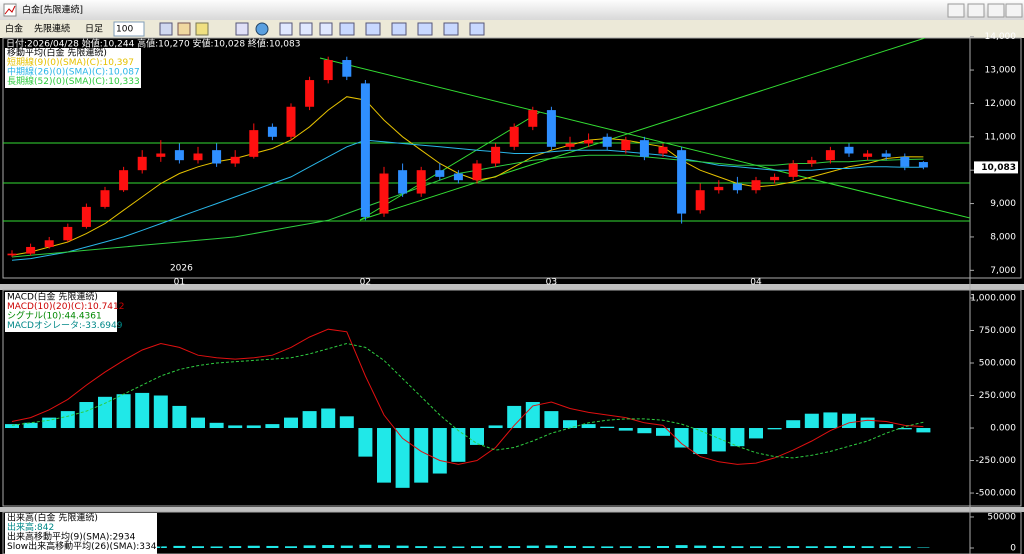 The height and width of the screenshot is (554, 1024). Describe the element at coordinates (129, 29) in the screenshot. I see `count-input` at that location.